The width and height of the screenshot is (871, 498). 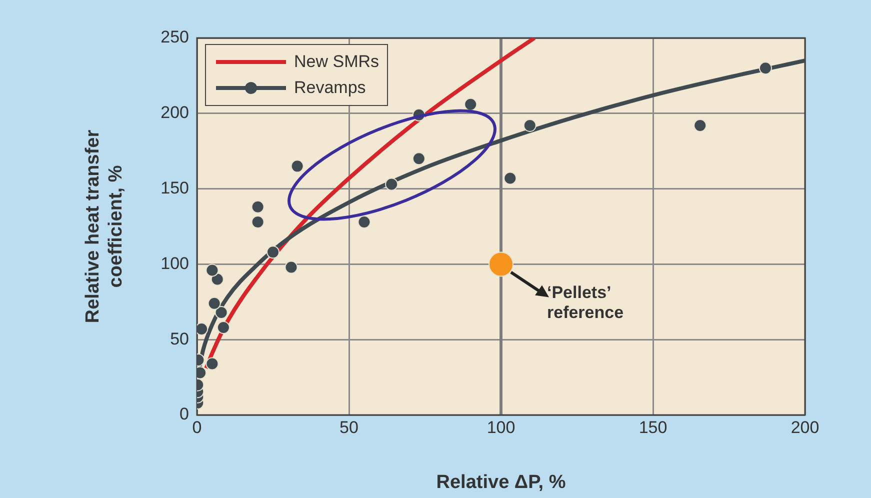 What do you see at coordinates (184, 414) in the screenshot?
I see `y-tick-label: 0` at bounding box center [184, 414].